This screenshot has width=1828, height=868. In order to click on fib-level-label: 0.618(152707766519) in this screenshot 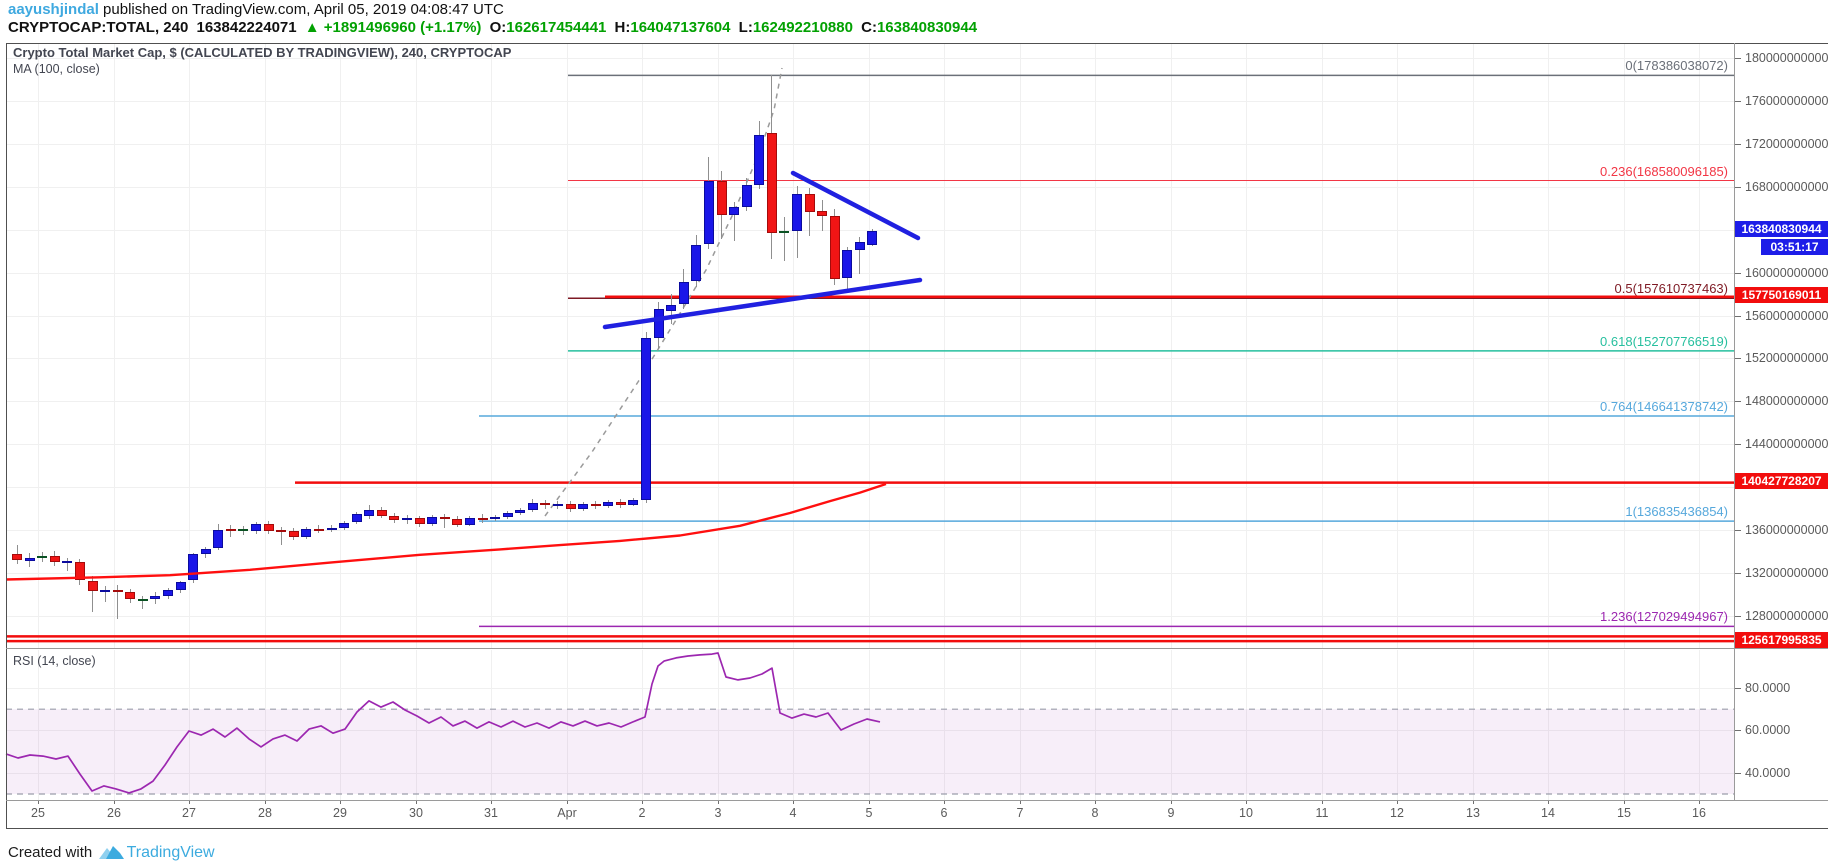, I will do `click(1664, 341)`.